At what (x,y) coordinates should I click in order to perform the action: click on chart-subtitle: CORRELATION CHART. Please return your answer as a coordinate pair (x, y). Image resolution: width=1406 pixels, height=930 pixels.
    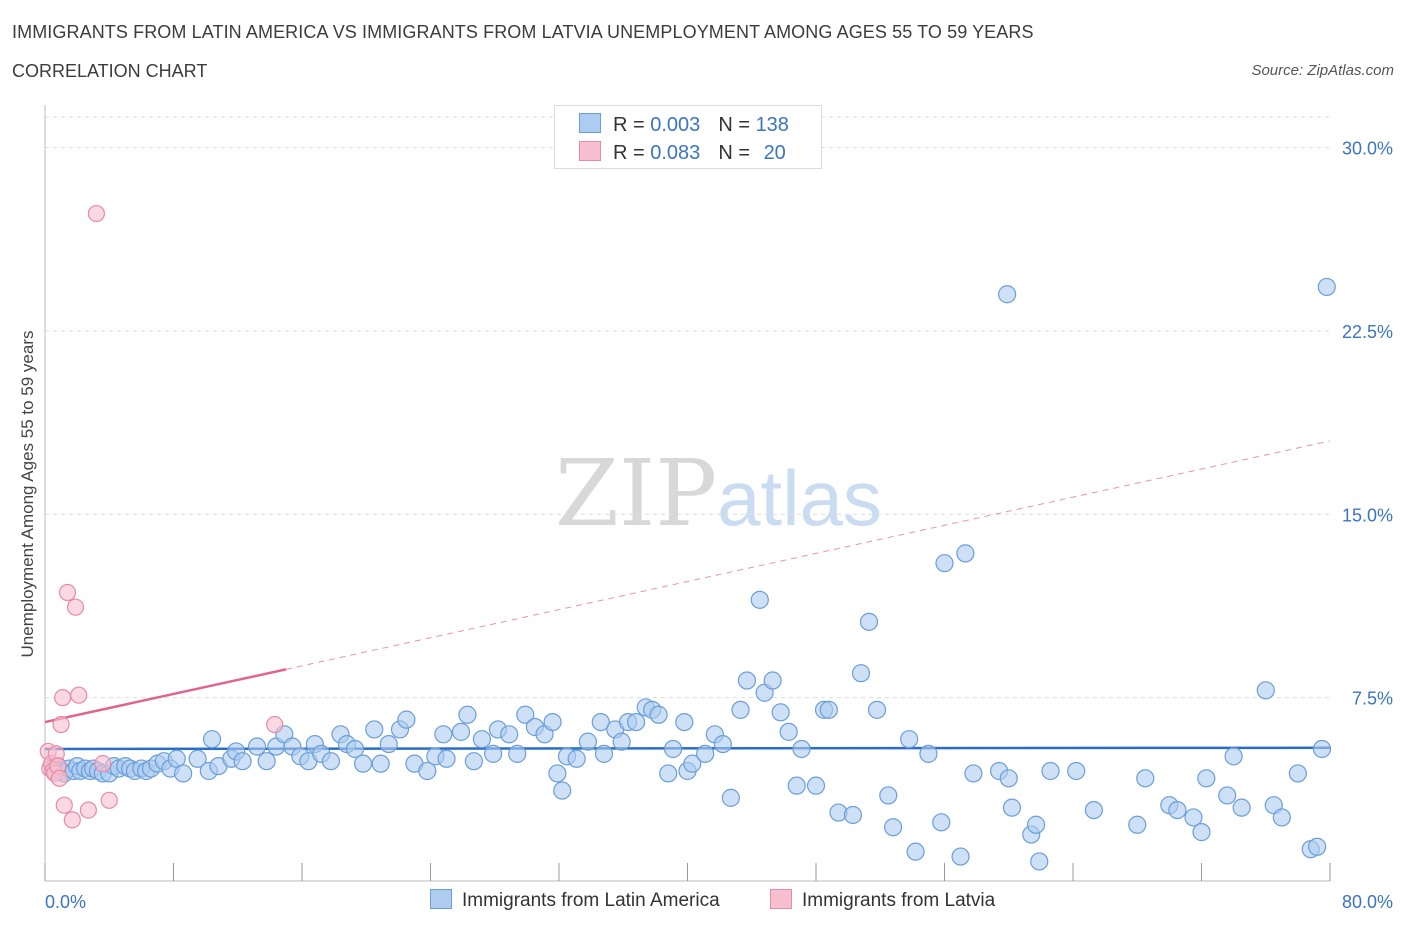
    Looking at the image, I should click on (110, 71).